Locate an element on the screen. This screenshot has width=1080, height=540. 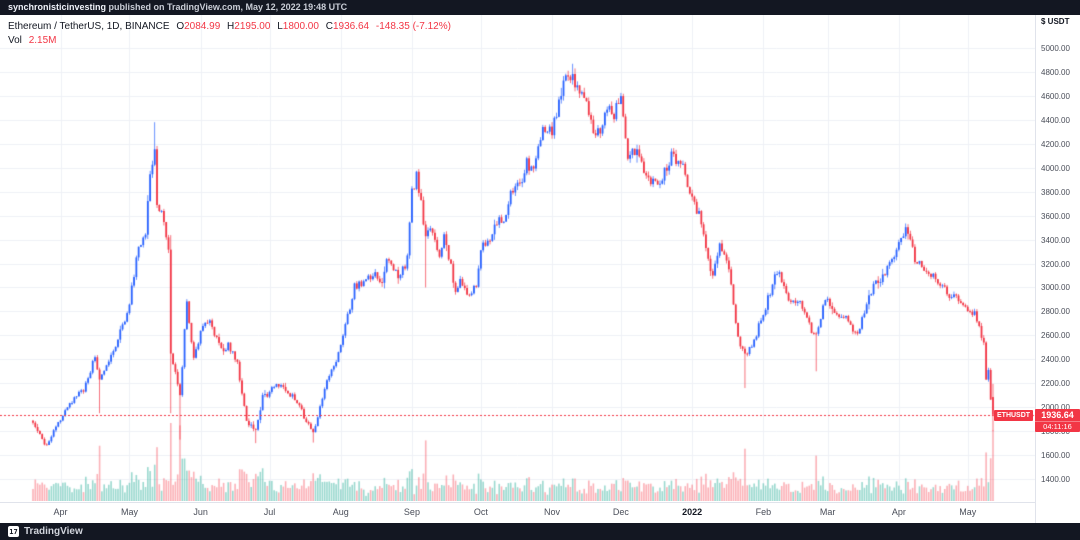
change-value: -148.35 (-7.12%) is located at coordinates (413, 26).